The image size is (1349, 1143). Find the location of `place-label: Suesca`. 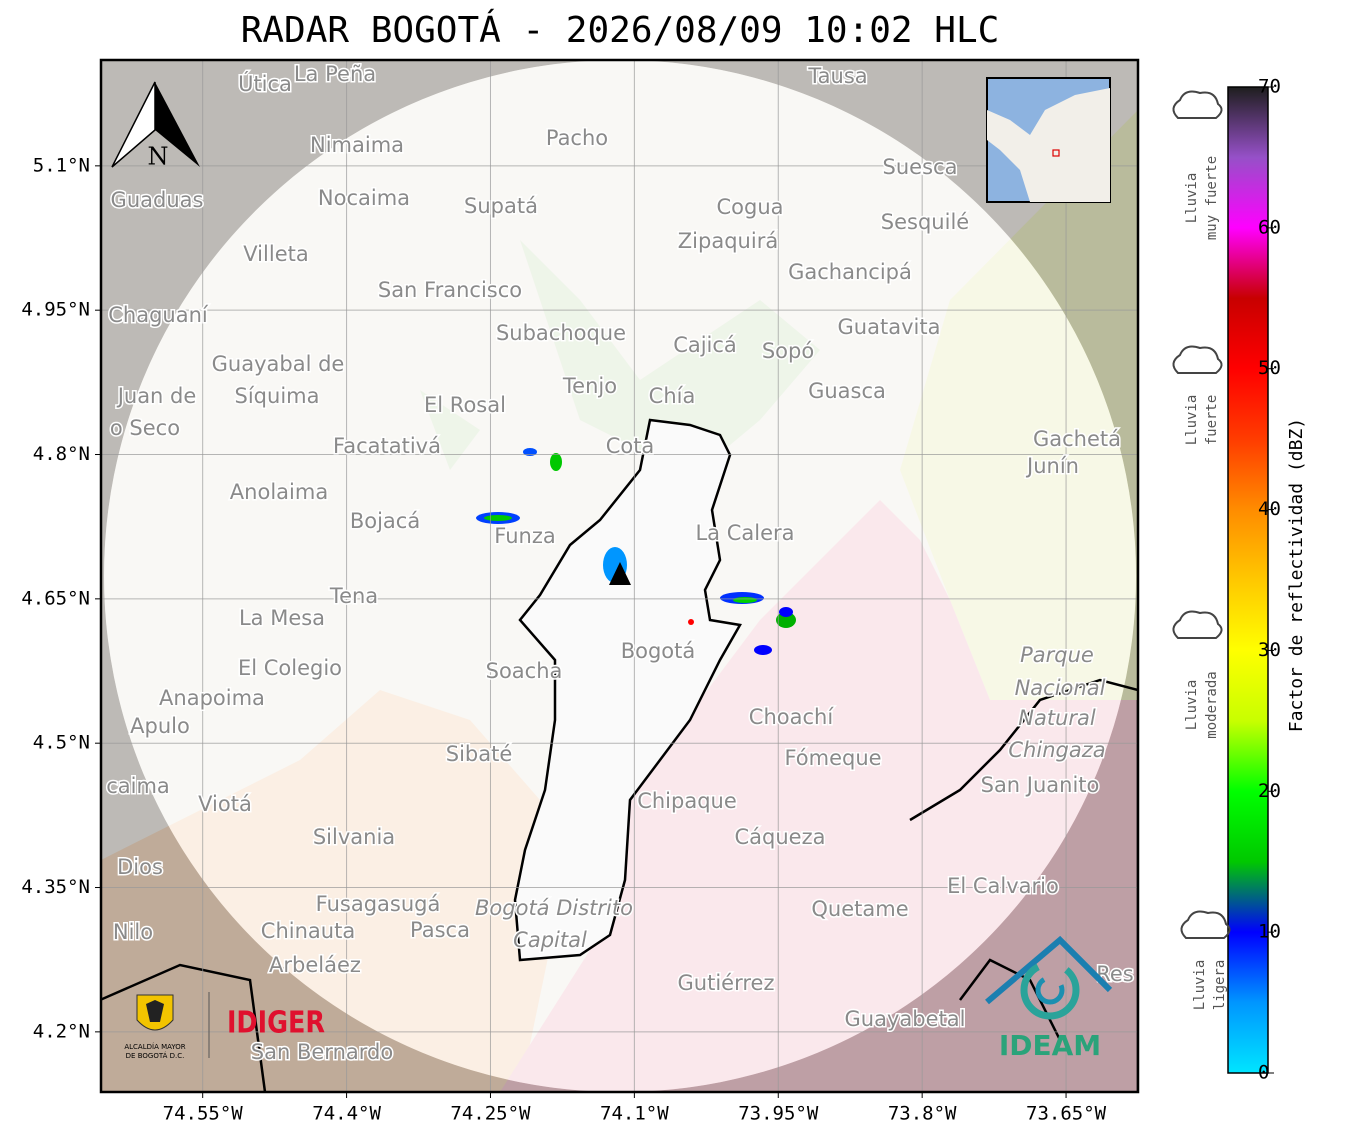

place-label: Suesca is located at coordinates (920, 167).